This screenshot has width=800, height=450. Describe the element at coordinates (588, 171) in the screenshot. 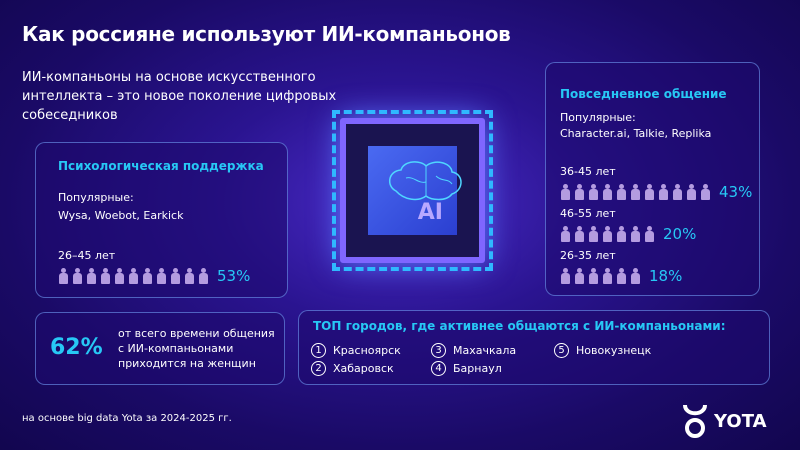

I see `age-label: 36-45 лет` at that location.